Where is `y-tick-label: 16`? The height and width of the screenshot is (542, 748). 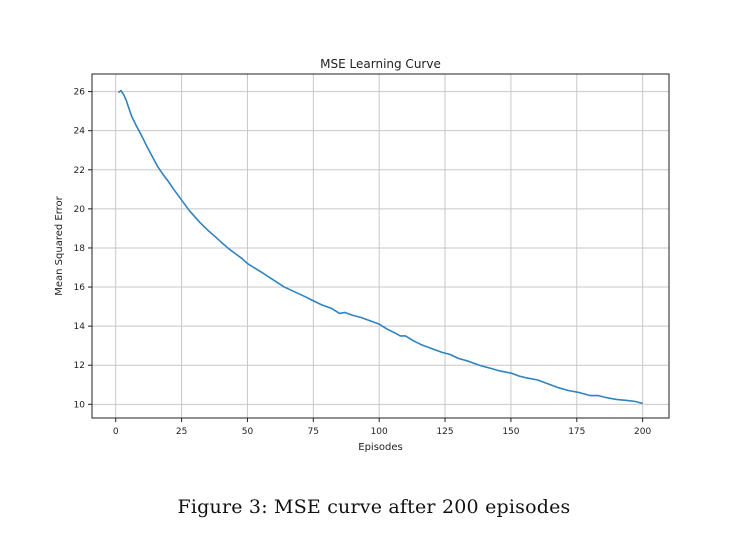 y-tick-label: 16 is located at coordinates (80, 288).